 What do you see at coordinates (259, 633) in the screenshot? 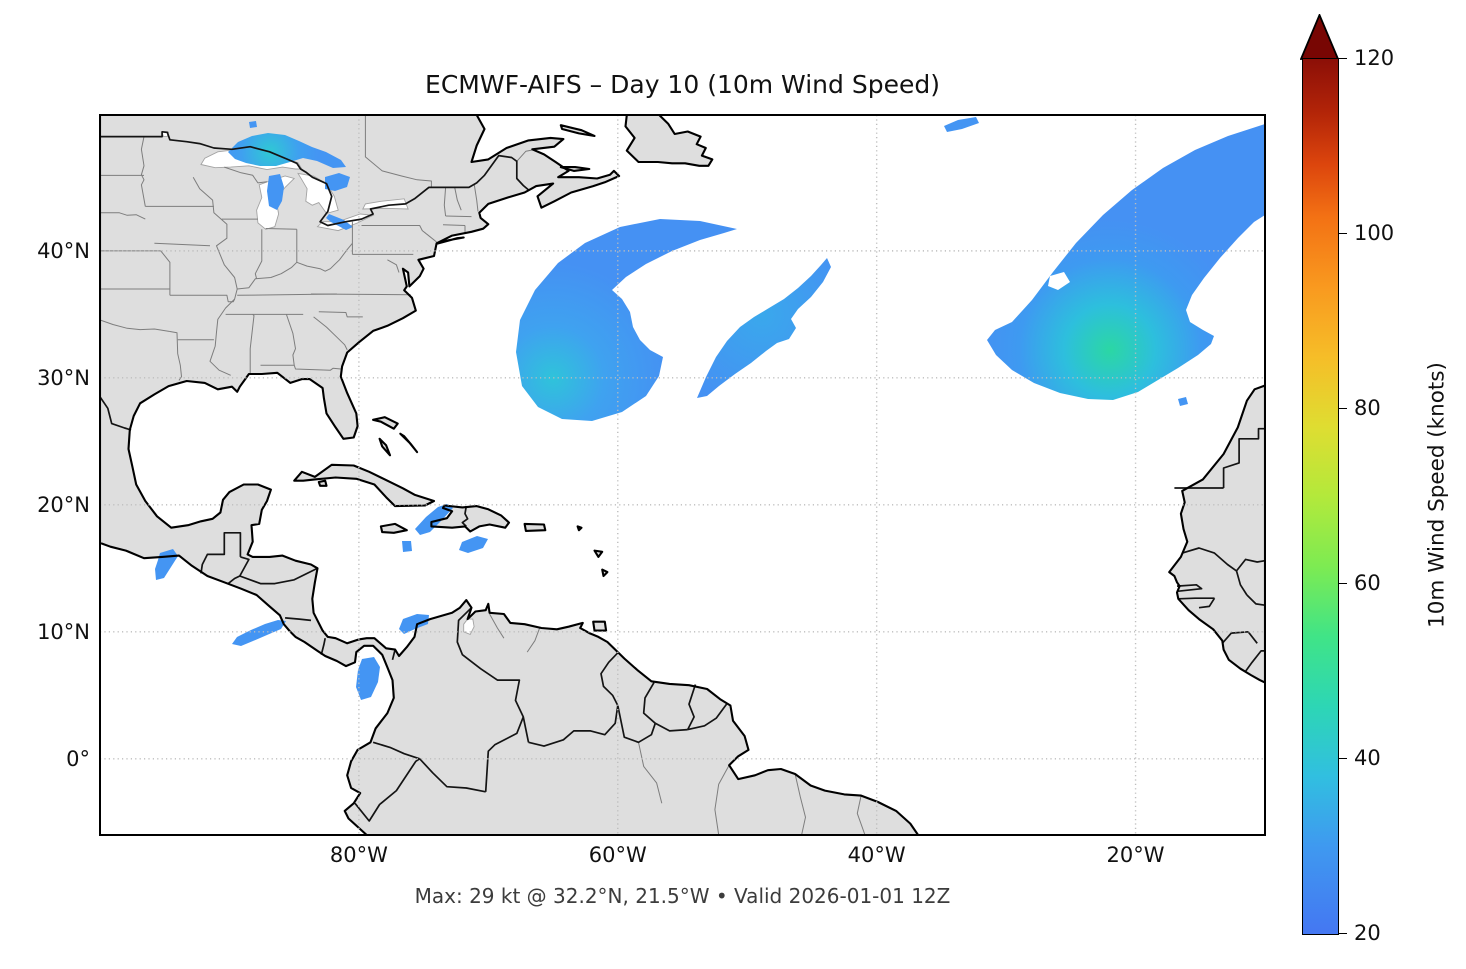
I see `wind-speed-shading-papagayo` at bounding box center [259, 633].